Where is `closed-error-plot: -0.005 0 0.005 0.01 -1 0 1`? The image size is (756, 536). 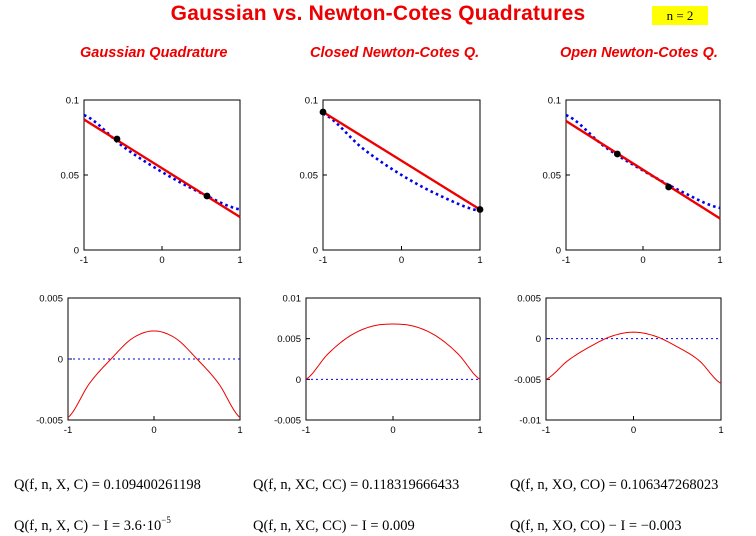 closed-error-plot: -0.005 0 0.005 0.01 -1 0 1 is located at coordinates (378, 365).